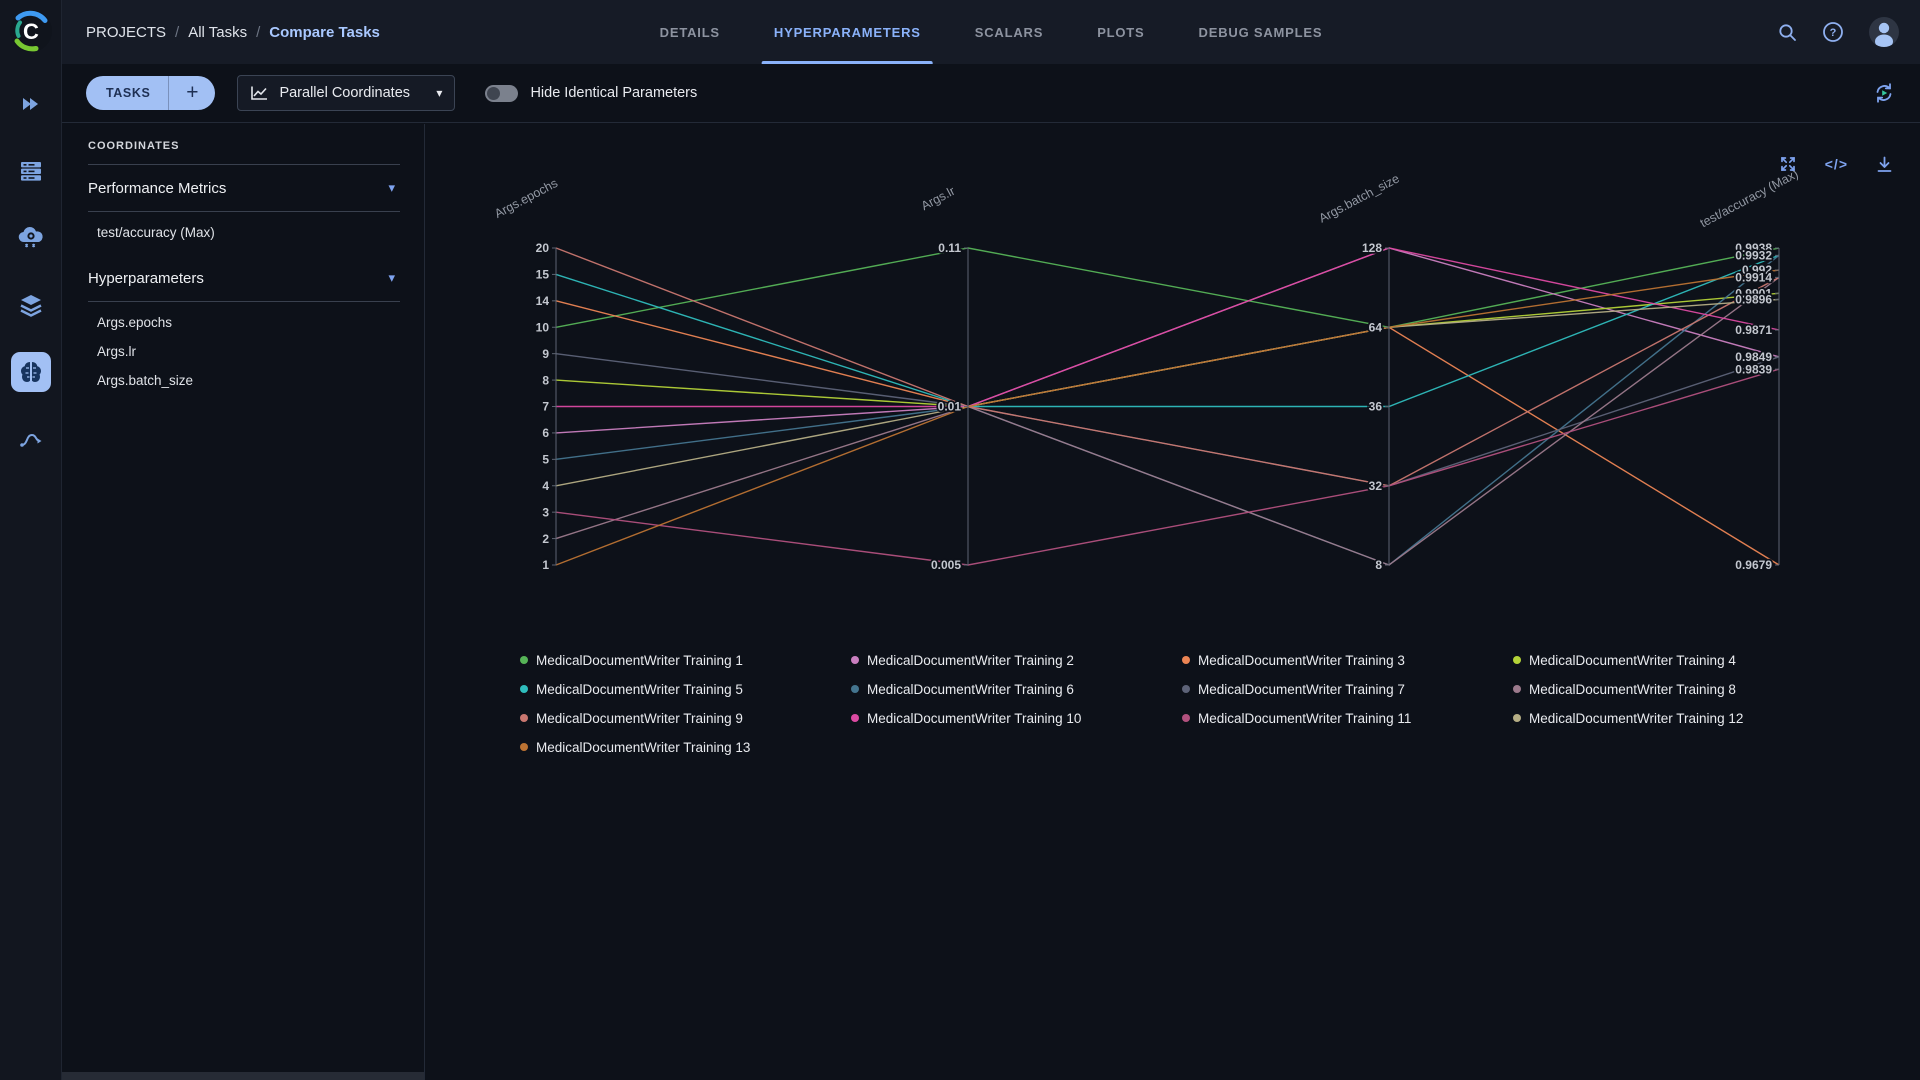  What do you see at coordinates (1301, 689) in the screenshot?
I see `legend-label: MedicalDocumentWriter Training 7` at bounding box center [1301, 689].